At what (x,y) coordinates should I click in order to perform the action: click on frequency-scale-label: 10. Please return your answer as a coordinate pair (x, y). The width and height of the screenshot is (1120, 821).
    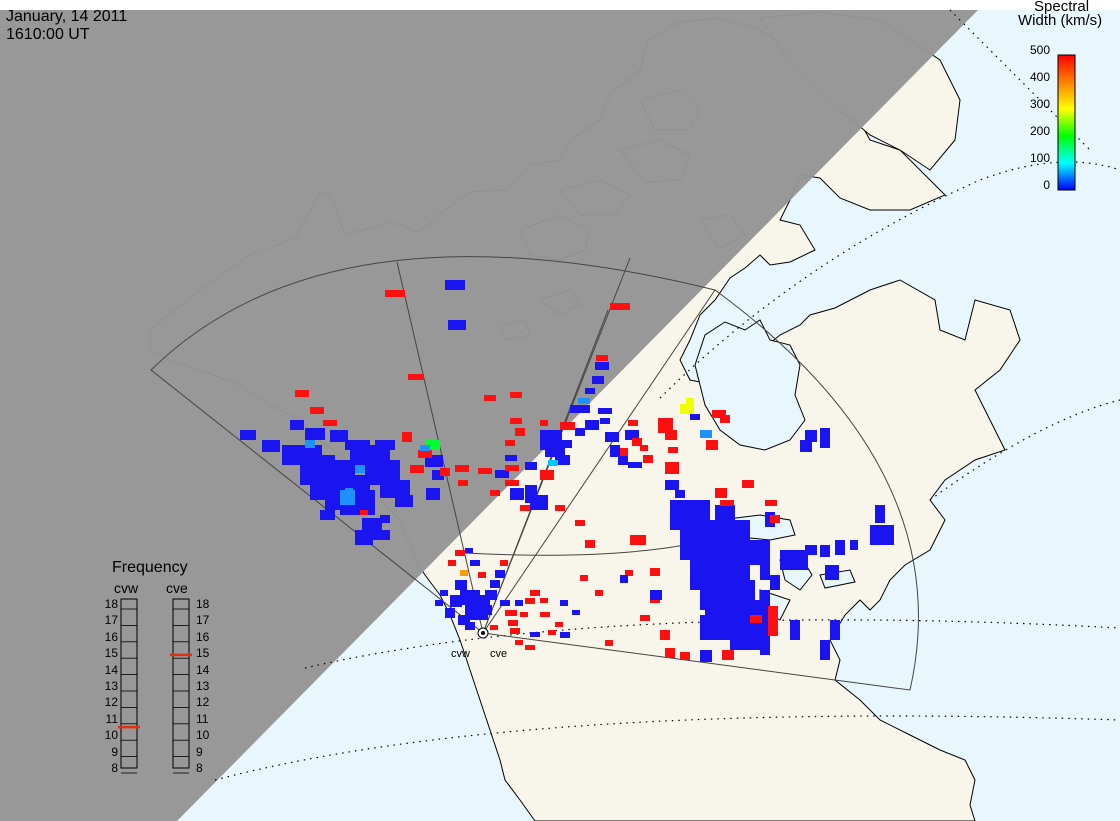
    Looking at the image, I should click on (111, 735).